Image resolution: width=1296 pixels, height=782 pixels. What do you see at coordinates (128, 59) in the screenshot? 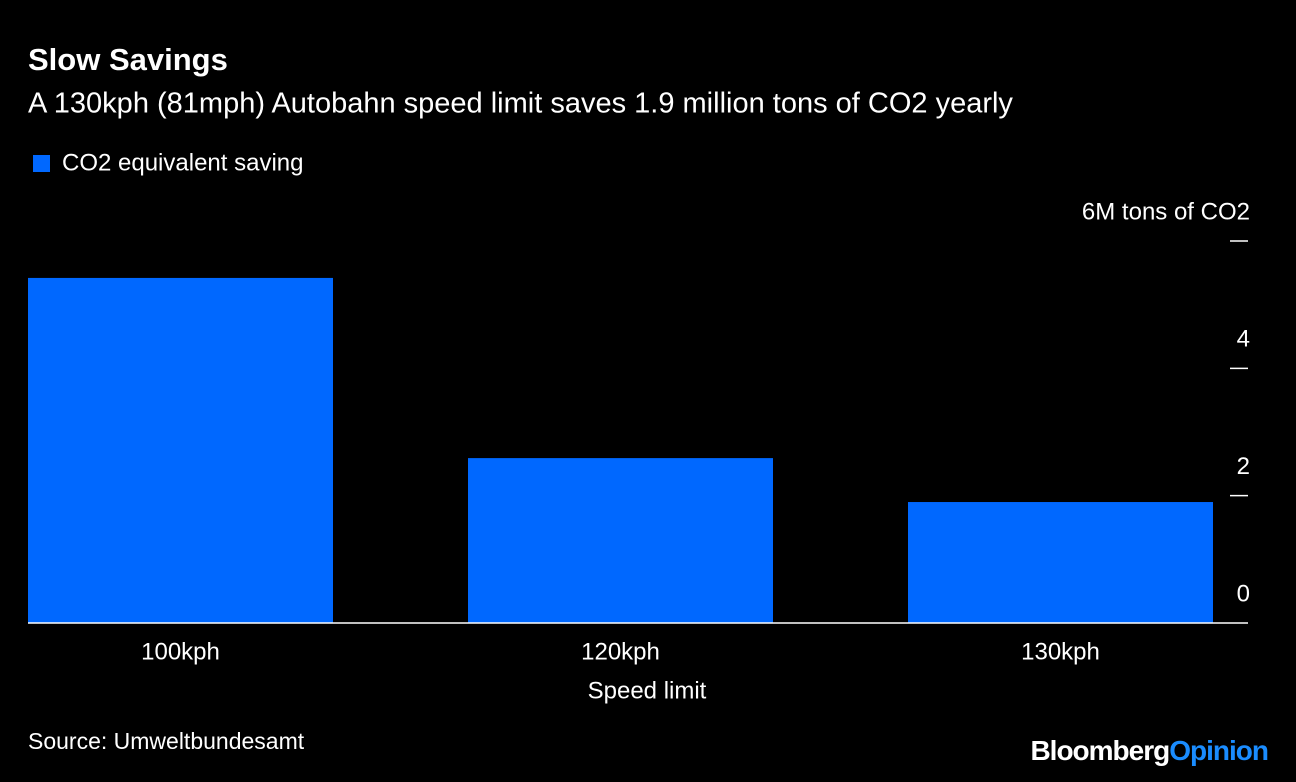
I see `chart-title: Slow Savings` at bounding box center [128, 59].